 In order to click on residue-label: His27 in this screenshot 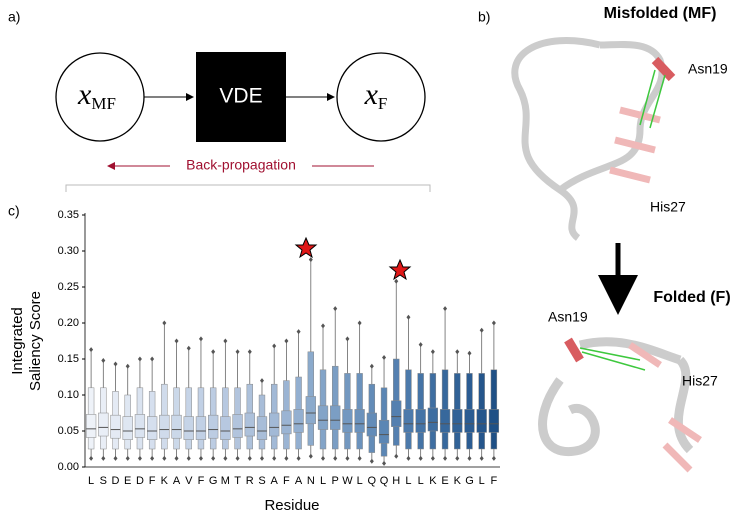, I will do `click(700, 381)`.